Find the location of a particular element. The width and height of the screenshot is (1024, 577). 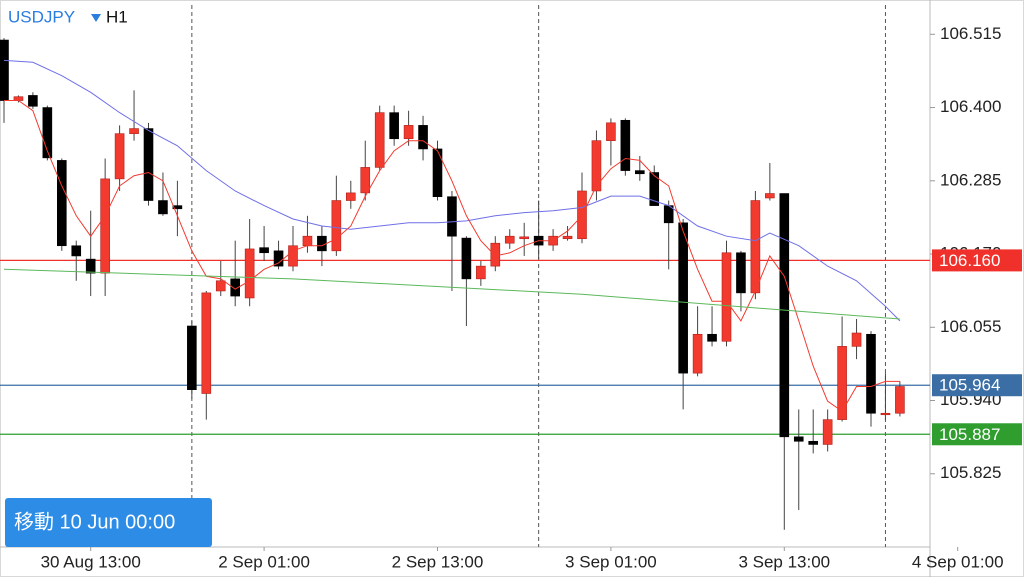

price-level-label: 105.964 is located at coordinates (969, 385).